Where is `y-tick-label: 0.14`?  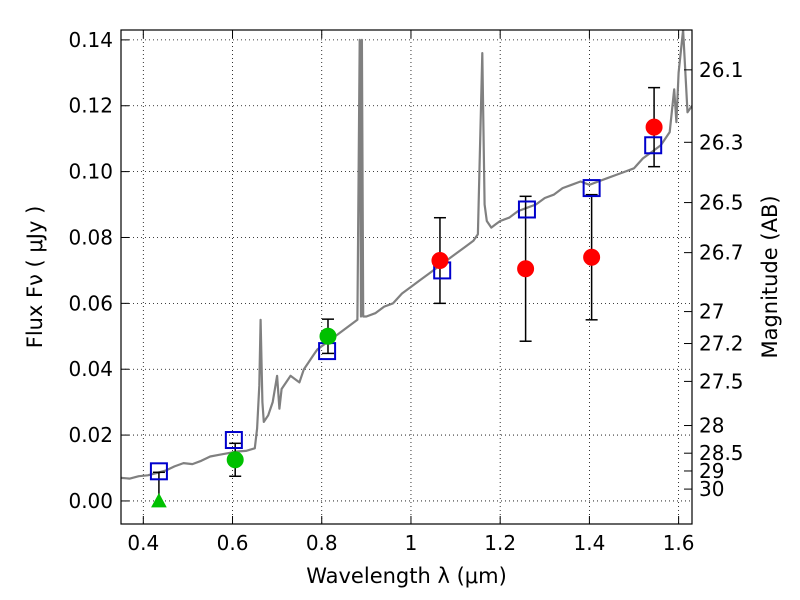 y-tick-label: 0.14 is located at coordinates (90, 40).